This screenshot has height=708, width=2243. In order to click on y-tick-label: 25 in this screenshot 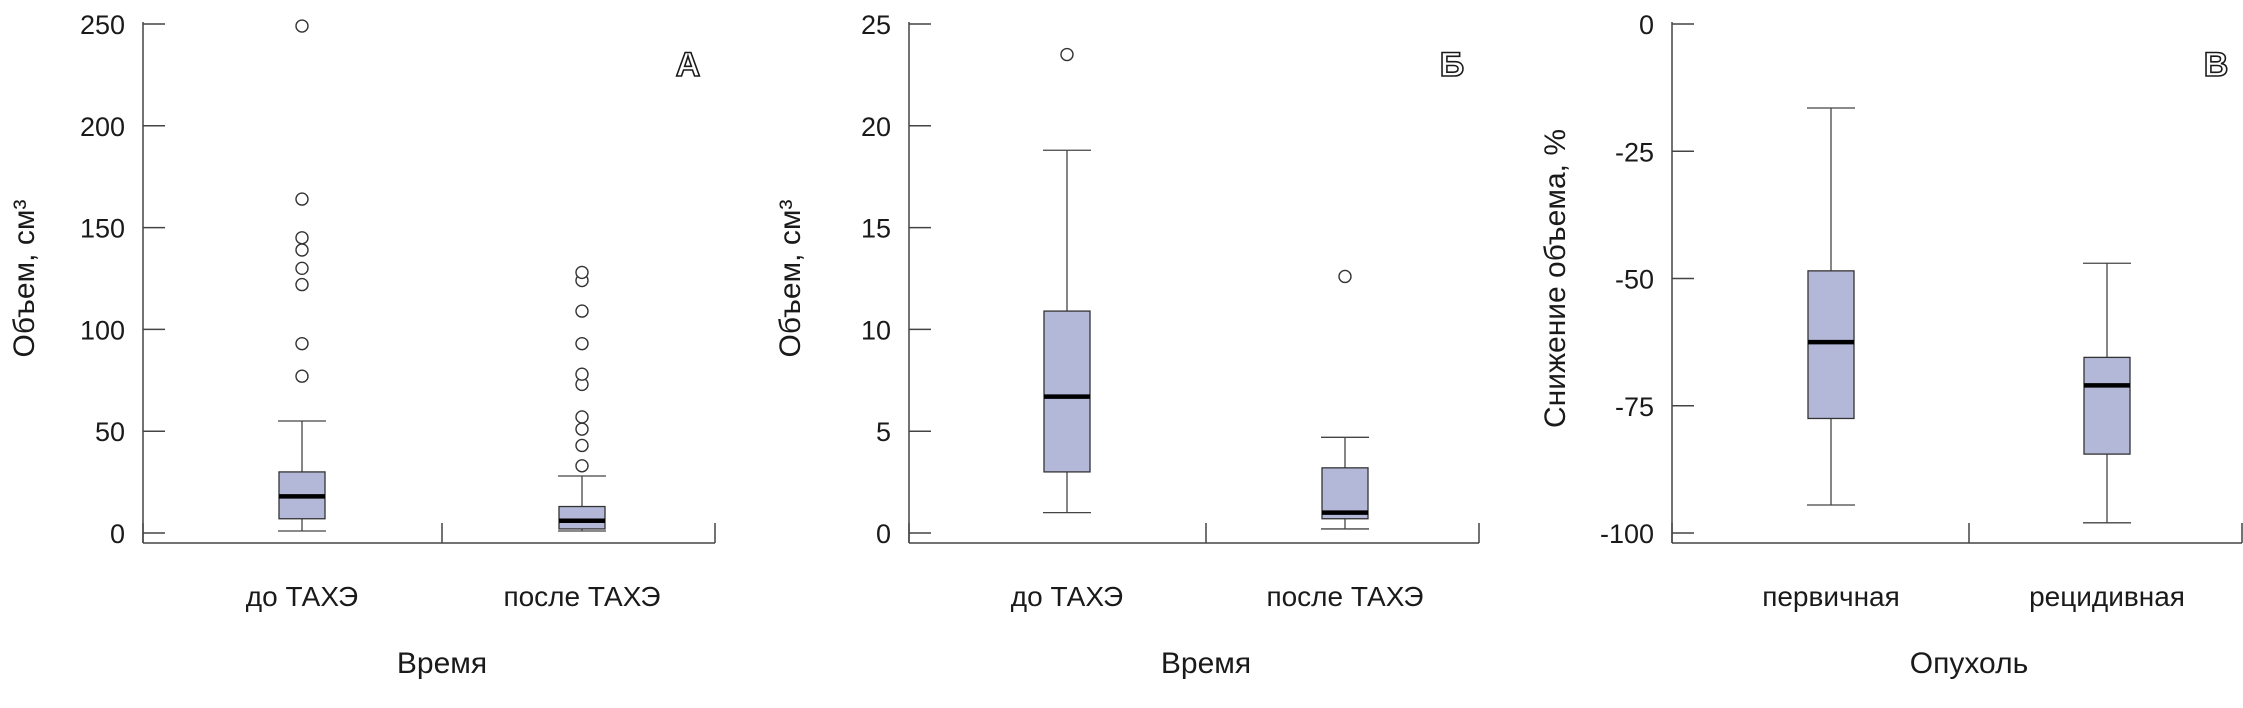, I will do `click(876, 25)`.